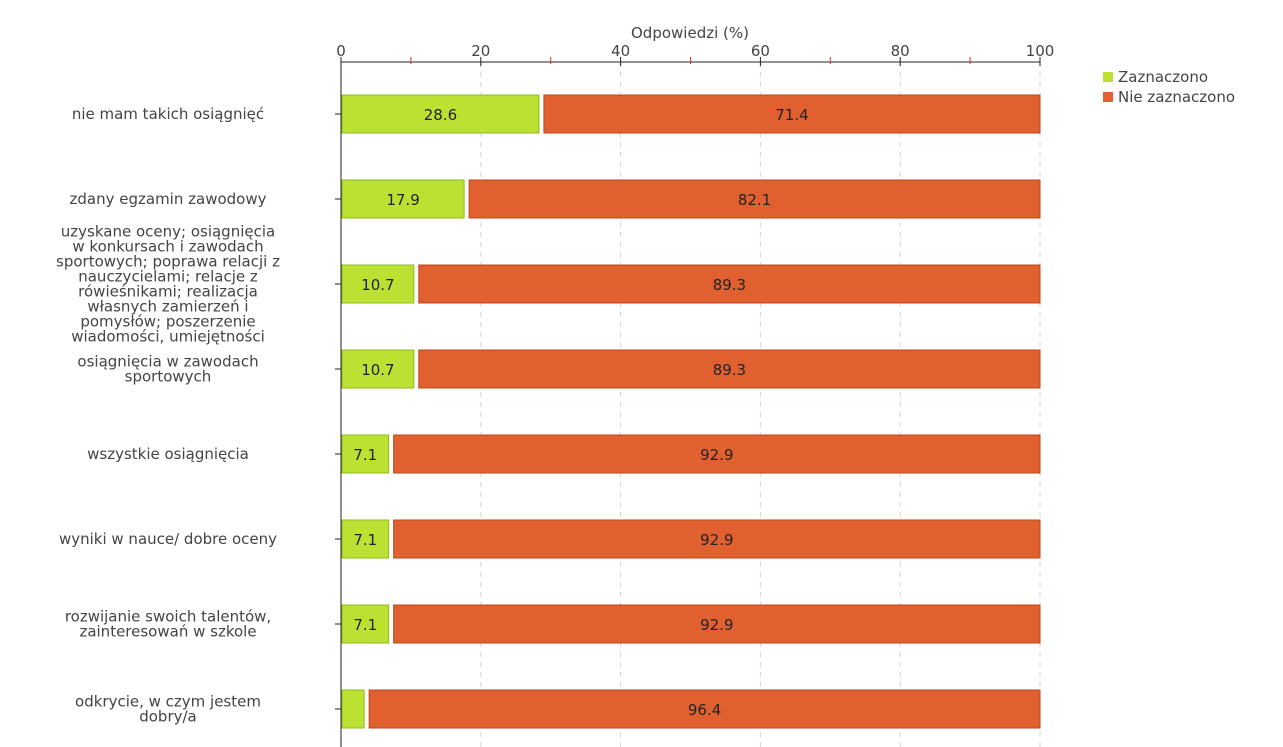  I want to click on category-label-line: rówieśnikami; realizacja, so click(168, 292).